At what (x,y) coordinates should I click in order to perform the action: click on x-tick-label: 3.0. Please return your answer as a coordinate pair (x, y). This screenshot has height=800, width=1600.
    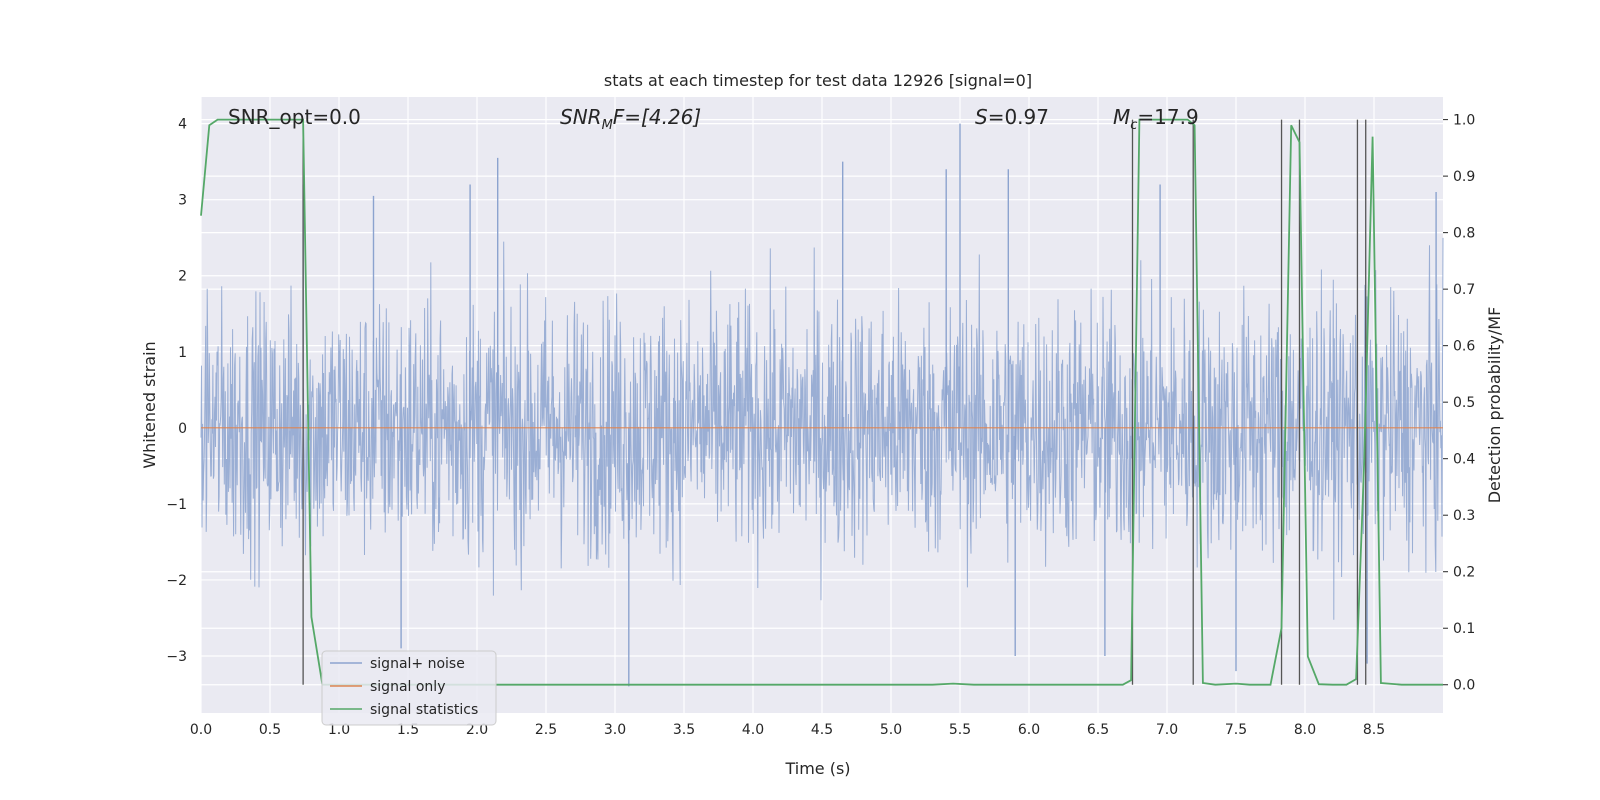
    Looking at the image, I should click on (615, 730).